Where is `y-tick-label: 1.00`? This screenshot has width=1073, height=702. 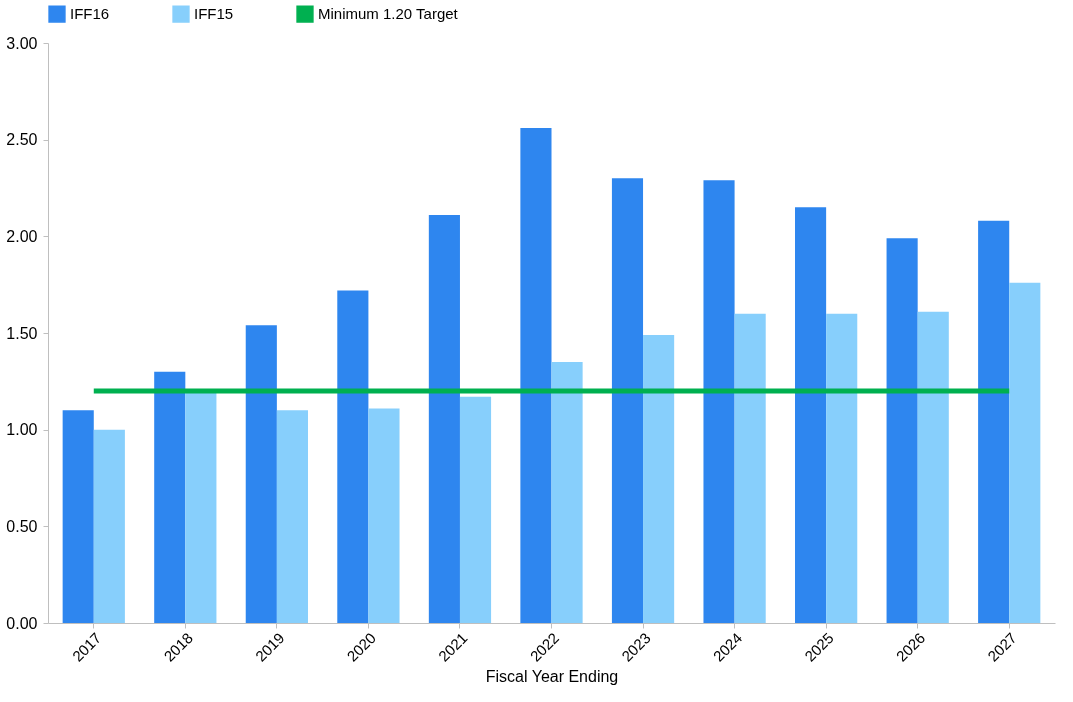 y-tick-label: 1.00 is located at coordinates (22, 430).